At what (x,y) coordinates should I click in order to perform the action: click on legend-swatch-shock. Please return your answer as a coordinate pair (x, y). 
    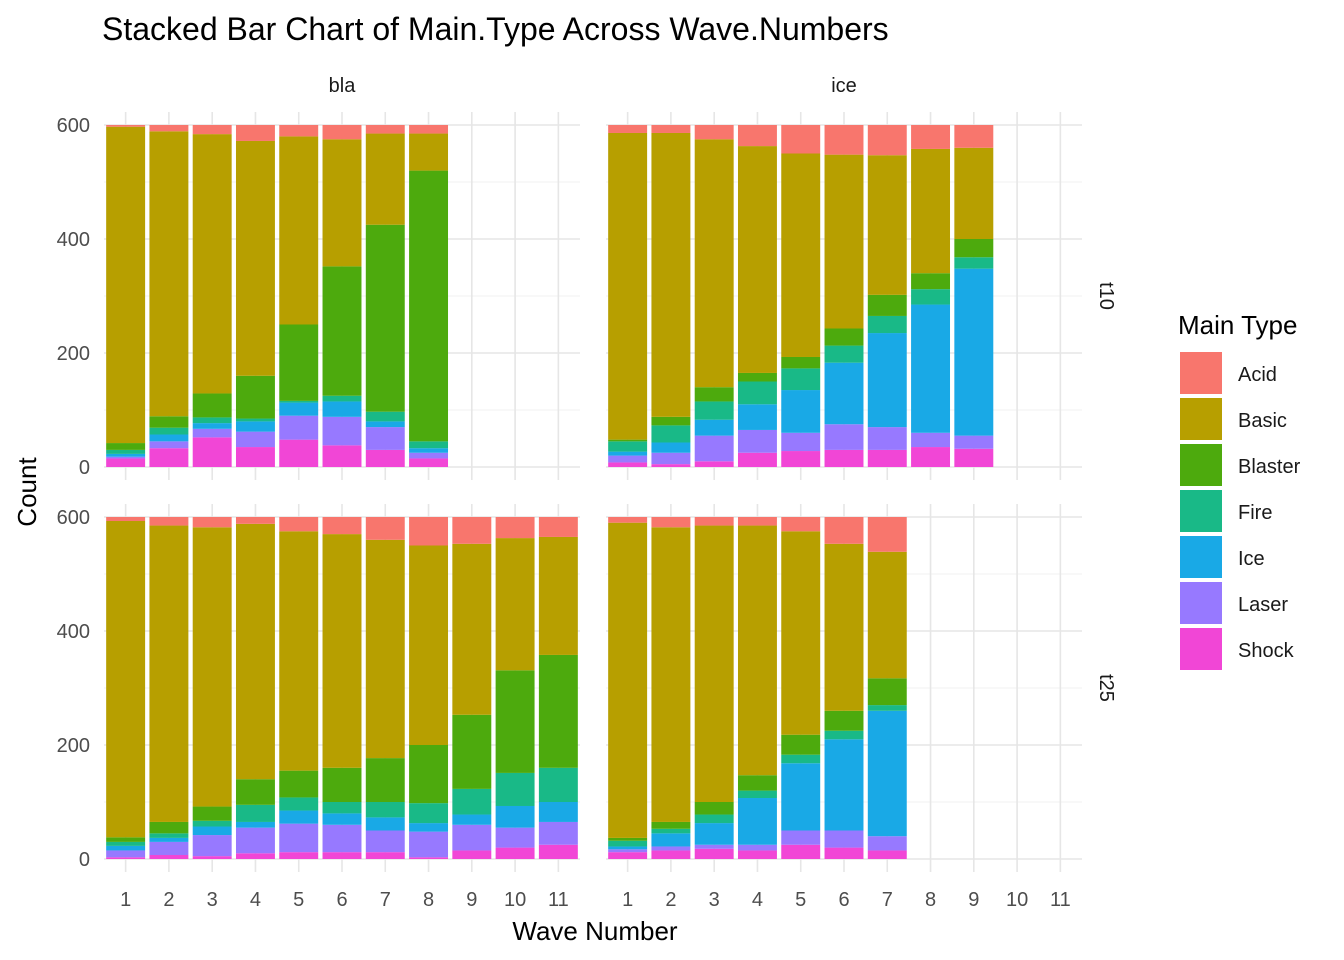
    Looking at the image, I should click on (1201, 649).